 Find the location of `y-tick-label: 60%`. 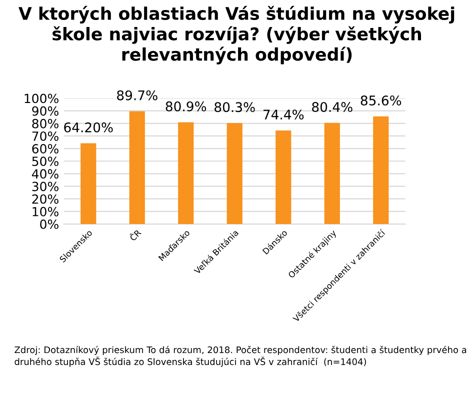

y-tick-label: 60% is located at coordinates (45, 149).